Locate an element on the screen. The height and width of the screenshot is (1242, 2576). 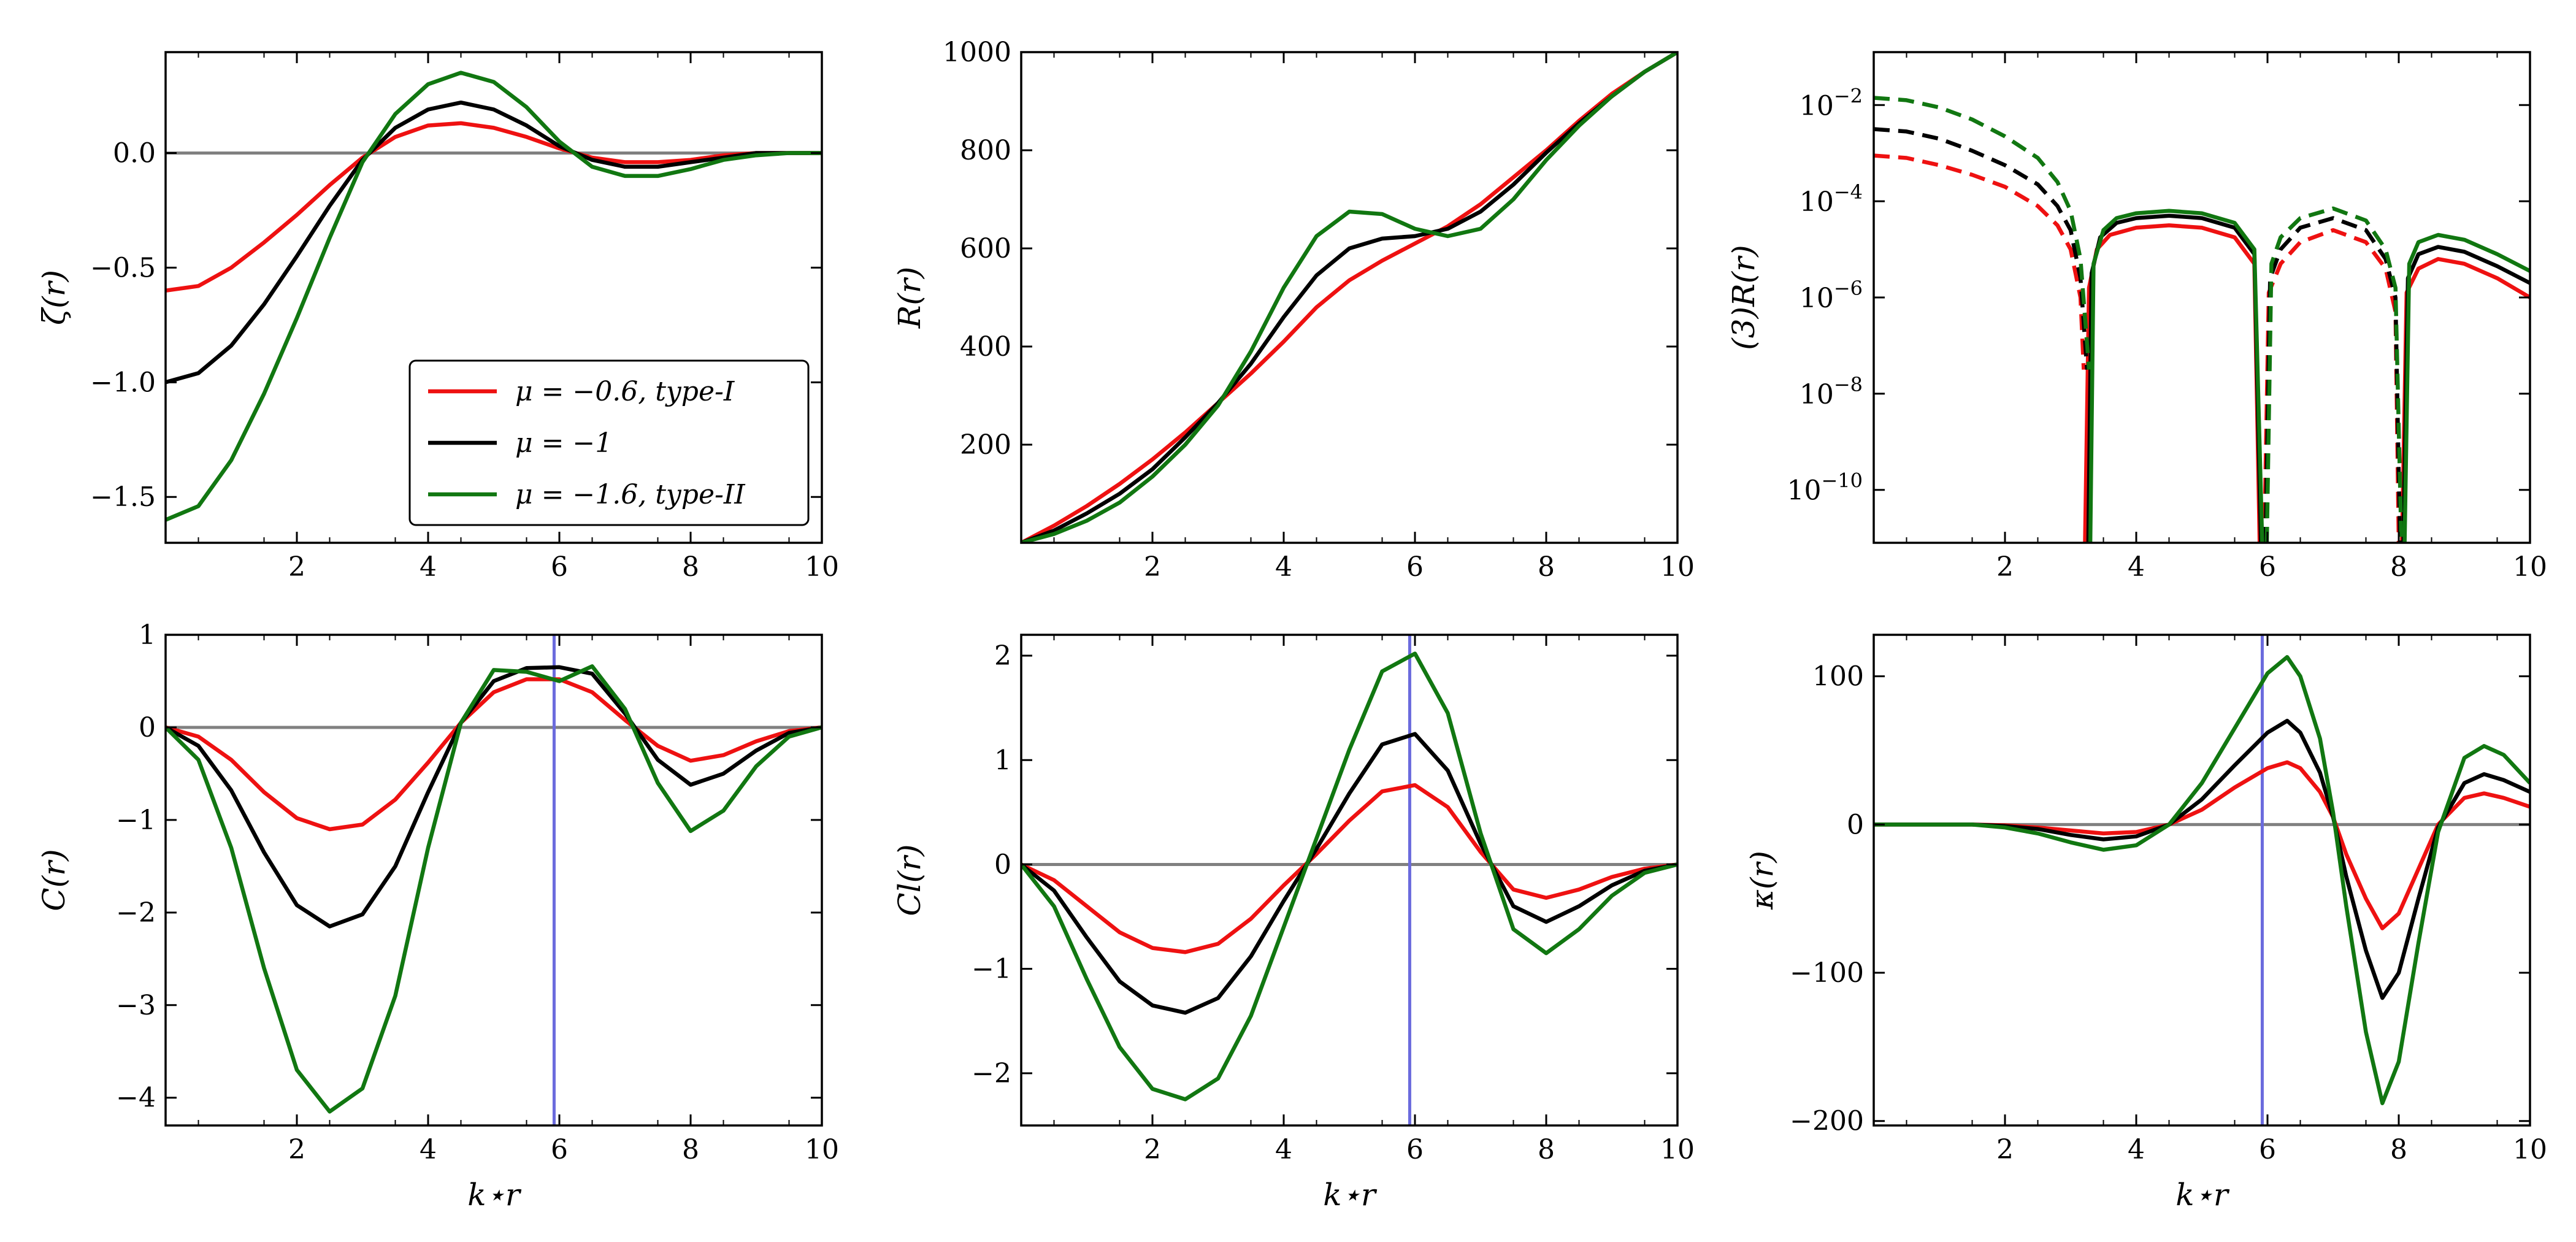
y-tick-exponent: −2 is located at coordinates (1848, 95).